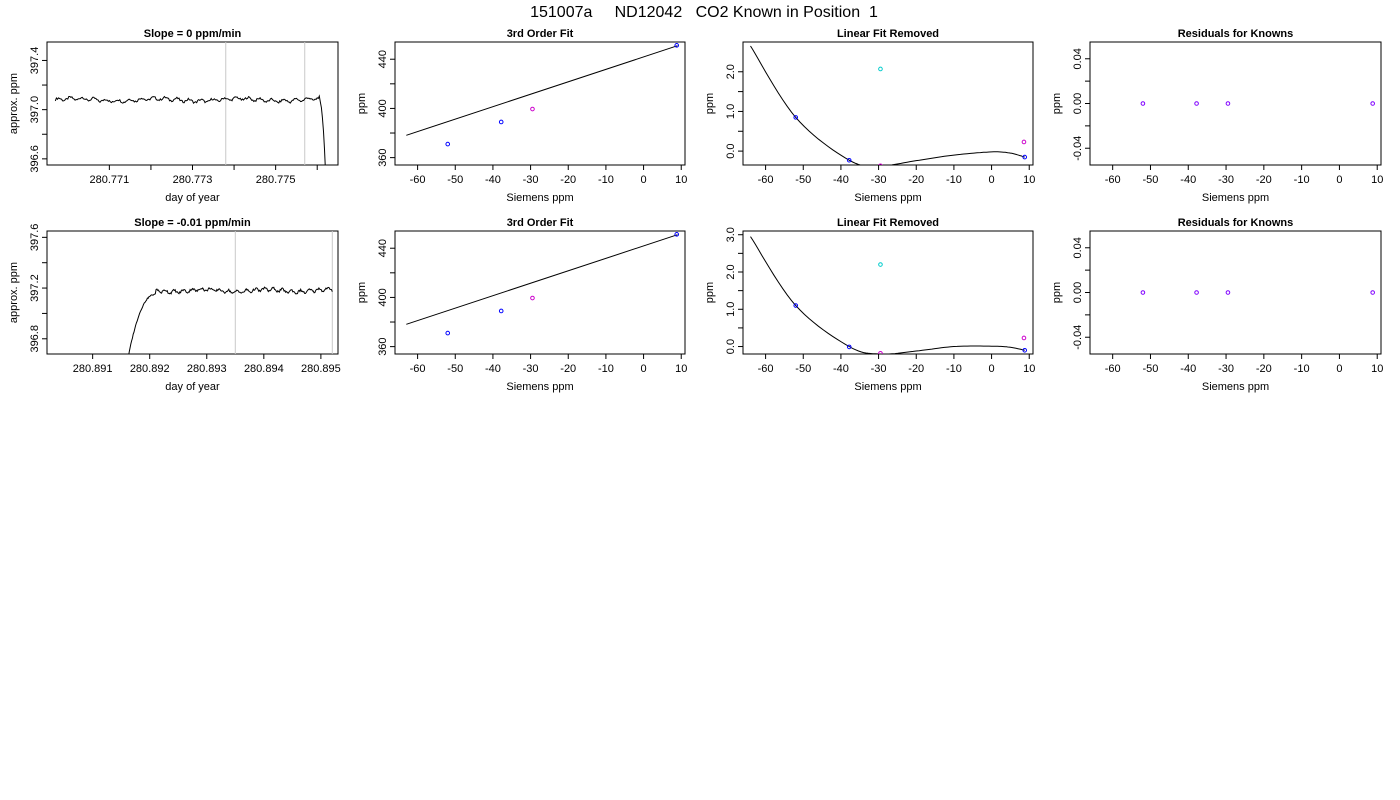  I want to click on y-tick-label: 396.8, so click(35, 339).